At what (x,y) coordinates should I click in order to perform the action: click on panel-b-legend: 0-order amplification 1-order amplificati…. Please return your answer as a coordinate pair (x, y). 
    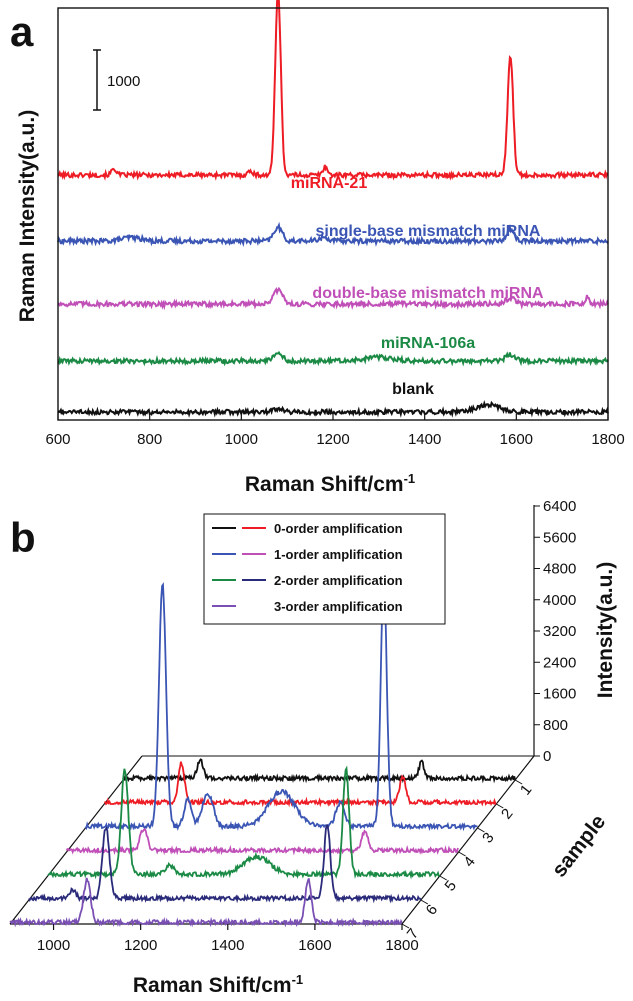
    Looking at the image, I should click on (324, 569).